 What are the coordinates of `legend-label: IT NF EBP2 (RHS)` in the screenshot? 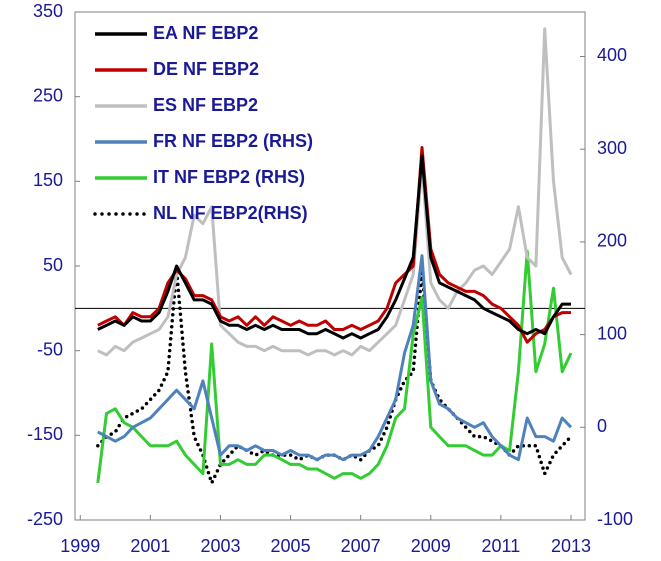 It's located at (229, 177).